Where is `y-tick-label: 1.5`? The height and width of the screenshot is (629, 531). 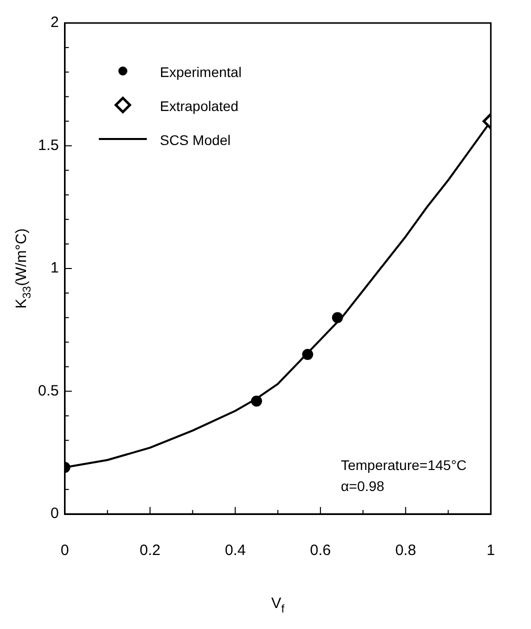 y-tick-label: 1.5 is located at coordinates (48, 145).